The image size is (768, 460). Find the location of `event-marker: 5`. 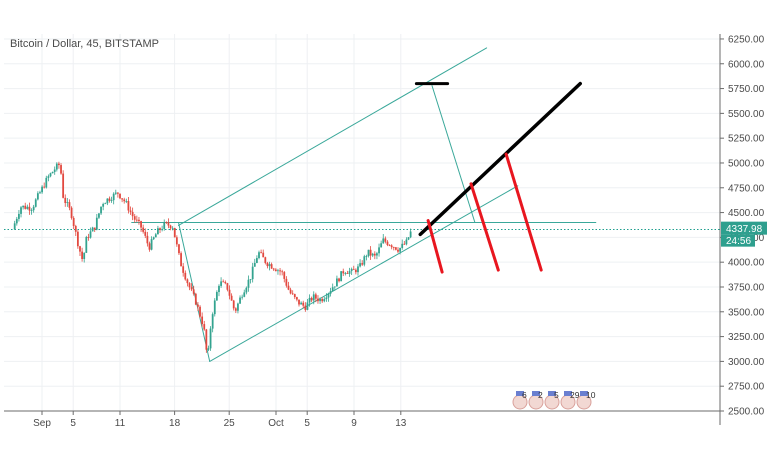

event-marker: 5 is located at coordinates (552, 400).